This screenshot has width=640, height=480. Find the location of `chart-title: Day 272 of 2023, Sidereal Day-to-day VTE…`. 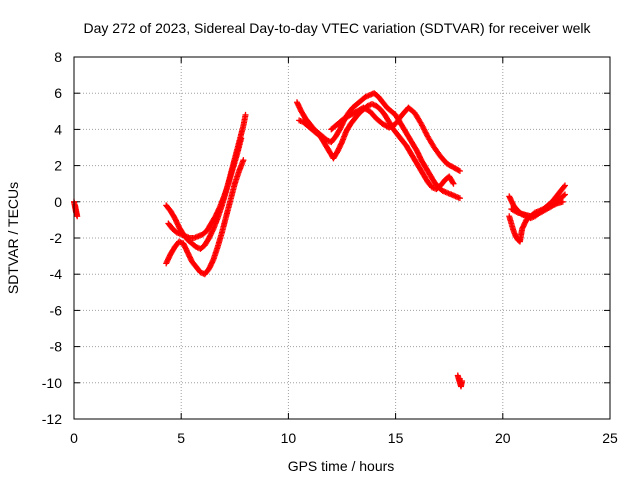

chart-title: Day 272 of 2023, Sidereal Day-to-day VTE… is located at coordinates (337, 28).